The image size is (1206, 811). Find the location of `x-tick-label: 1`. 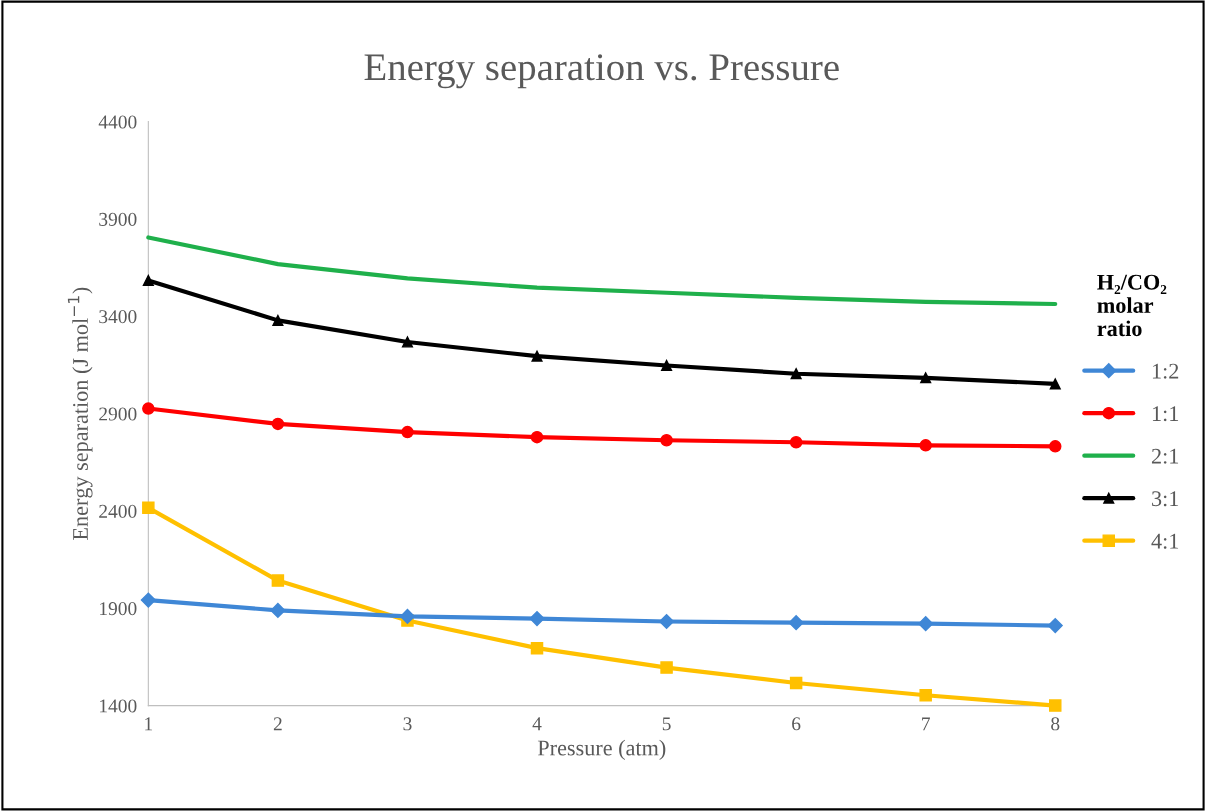

x-tick-label: 1 is located at coordinates (149, 724).